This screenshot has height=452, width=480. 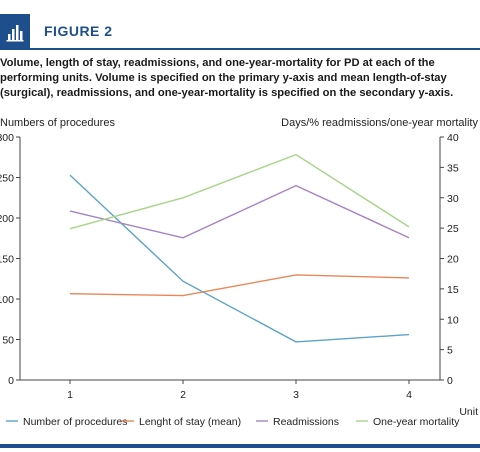 I want to click on legend-item-label: One-year mortality, so click(x=416, y=422).